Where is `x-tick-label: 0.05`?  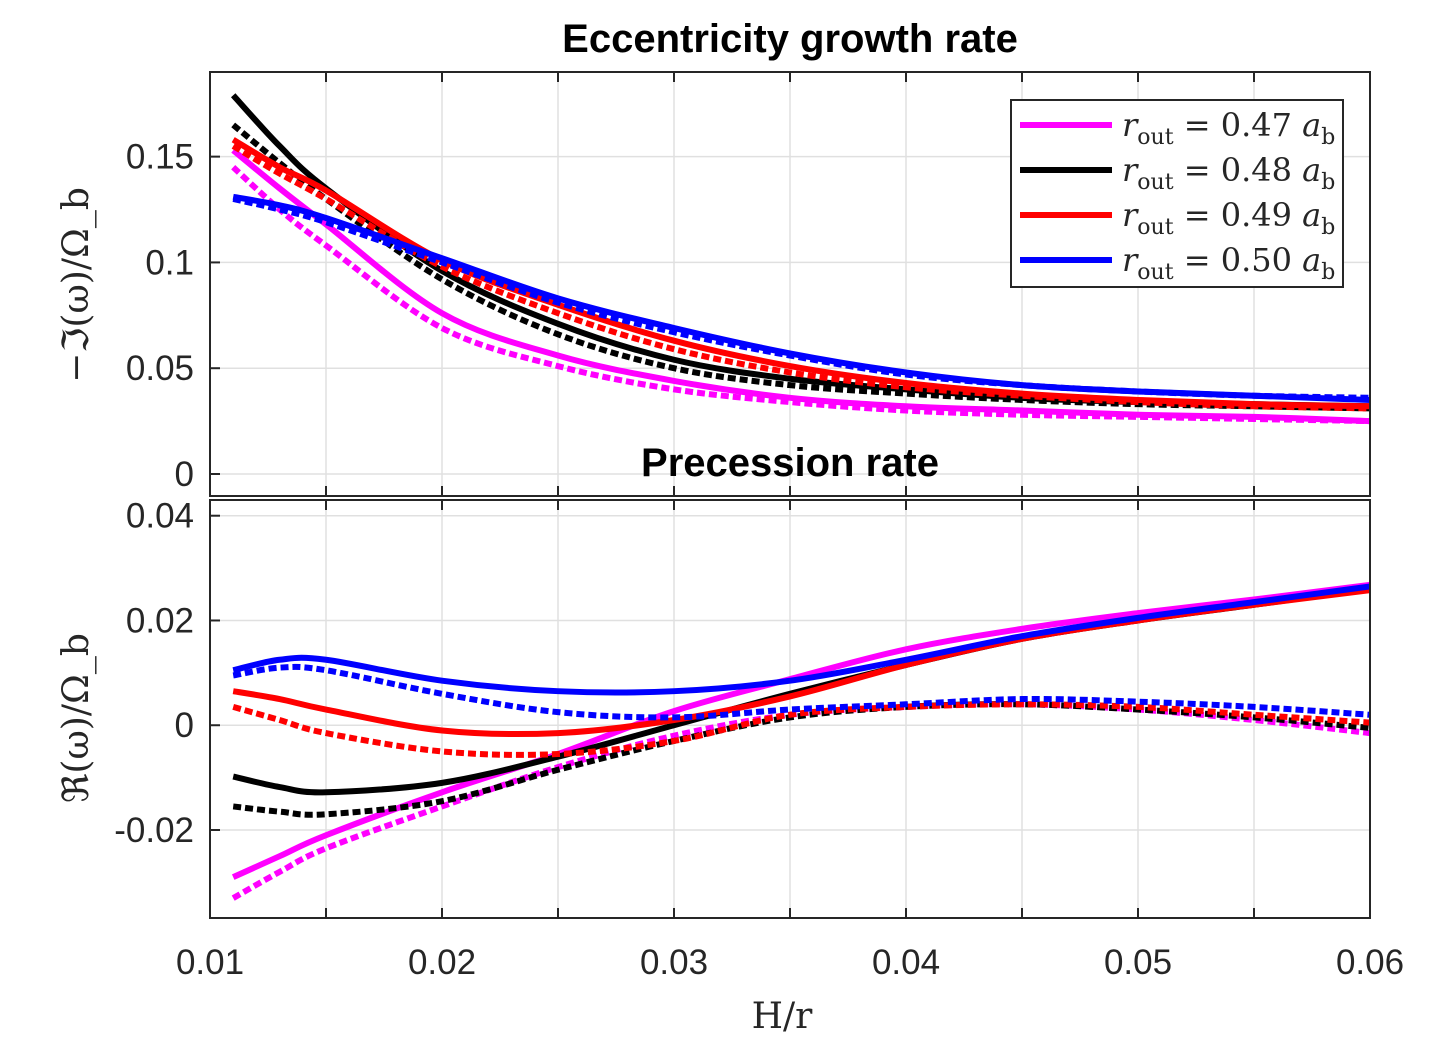 x-tick-label: 0.05 is located at coordinates (1138, 962).